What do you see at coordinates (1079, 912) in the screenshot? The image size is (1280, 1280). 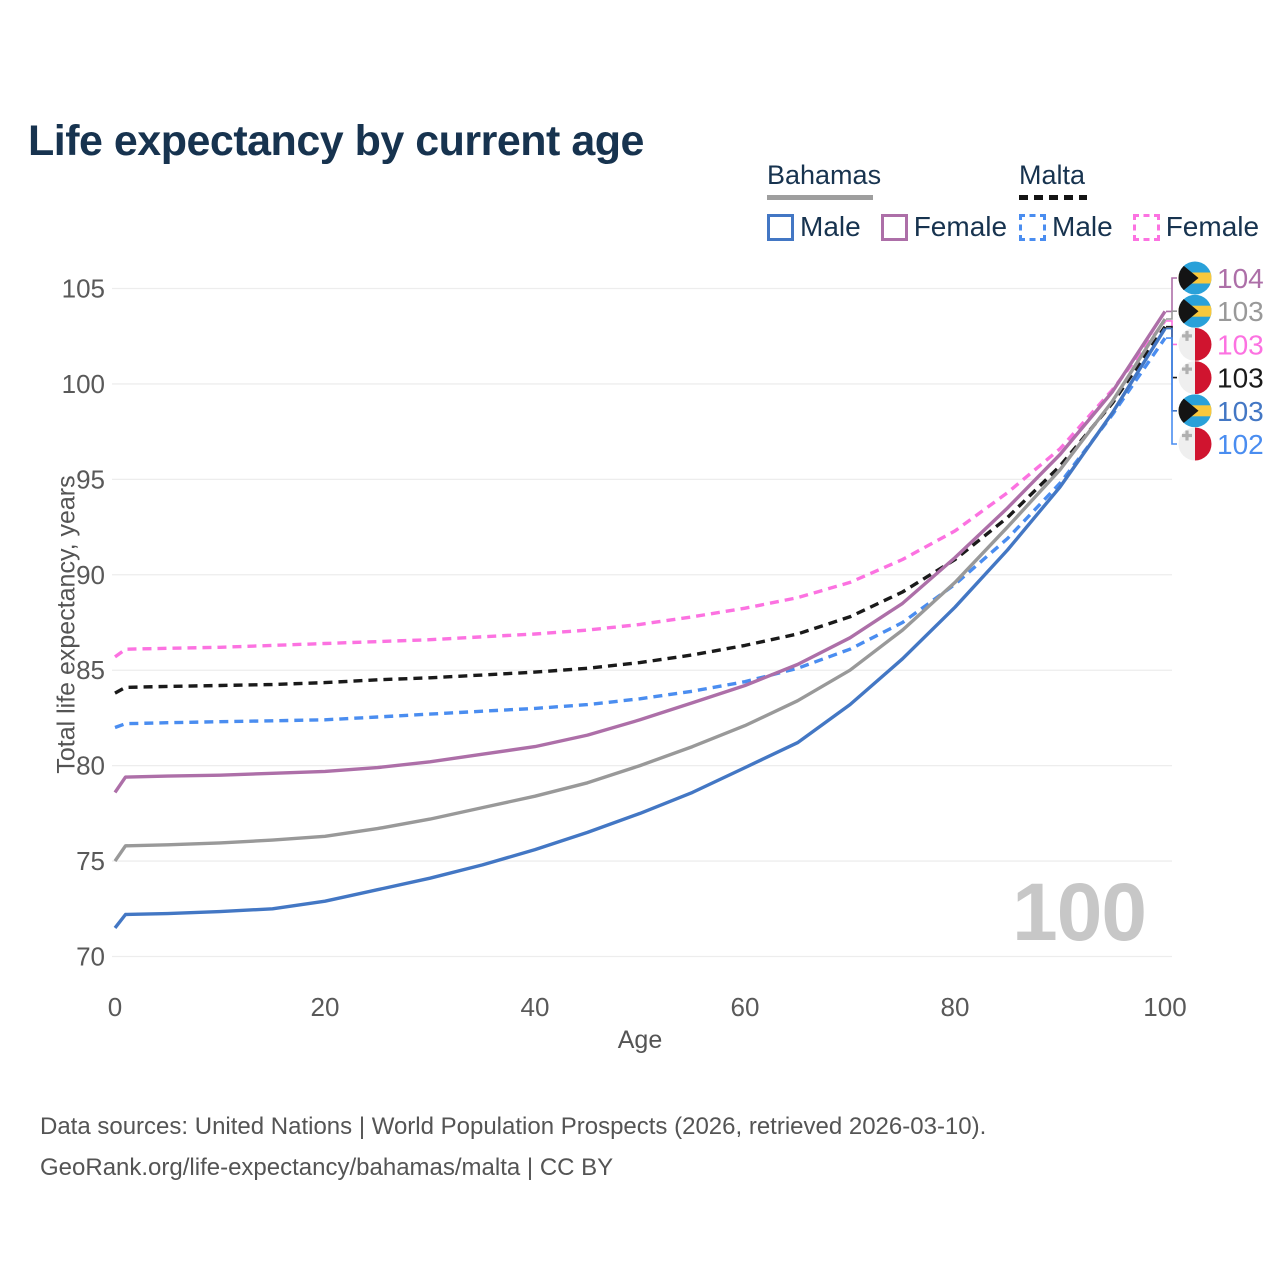 I see `hover-age-display: 100` at bounding box center [1079, 912].